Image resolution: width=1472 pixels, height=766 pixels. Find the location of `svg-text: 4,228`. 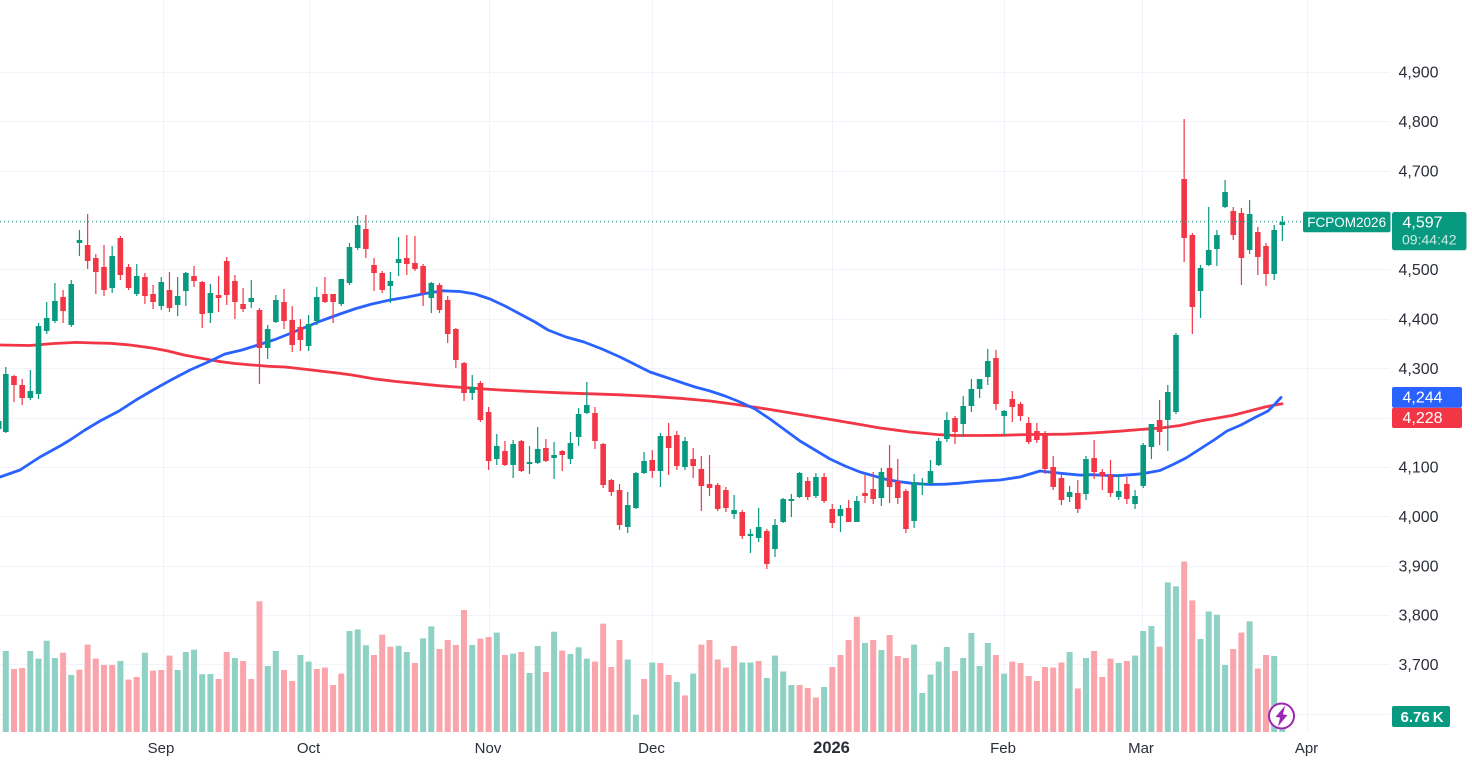

svg-text: 4,228 is located at coordinates (1423, 418).